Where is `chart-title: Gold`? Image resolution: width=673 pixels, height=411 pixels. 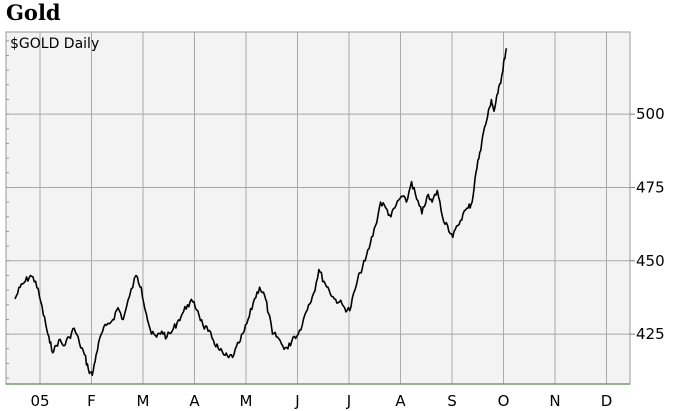
chart-title: Gold is located at coordinates (33, 12).